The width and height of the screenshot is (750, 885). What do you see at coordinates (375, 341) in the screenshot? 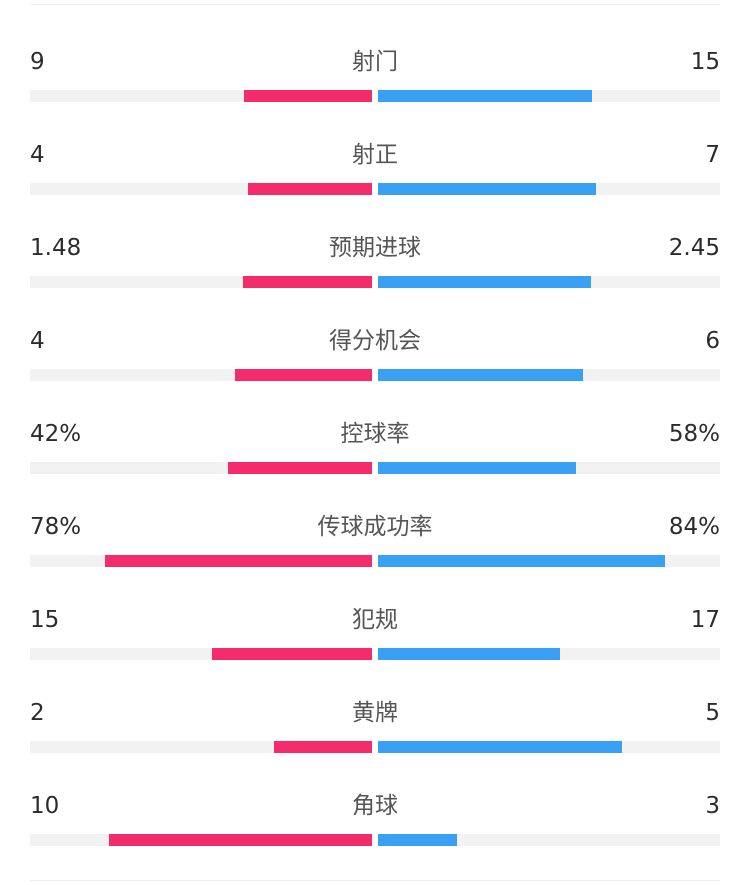
I see `stat-label: 得分机会` at bounding box center [375, 341].